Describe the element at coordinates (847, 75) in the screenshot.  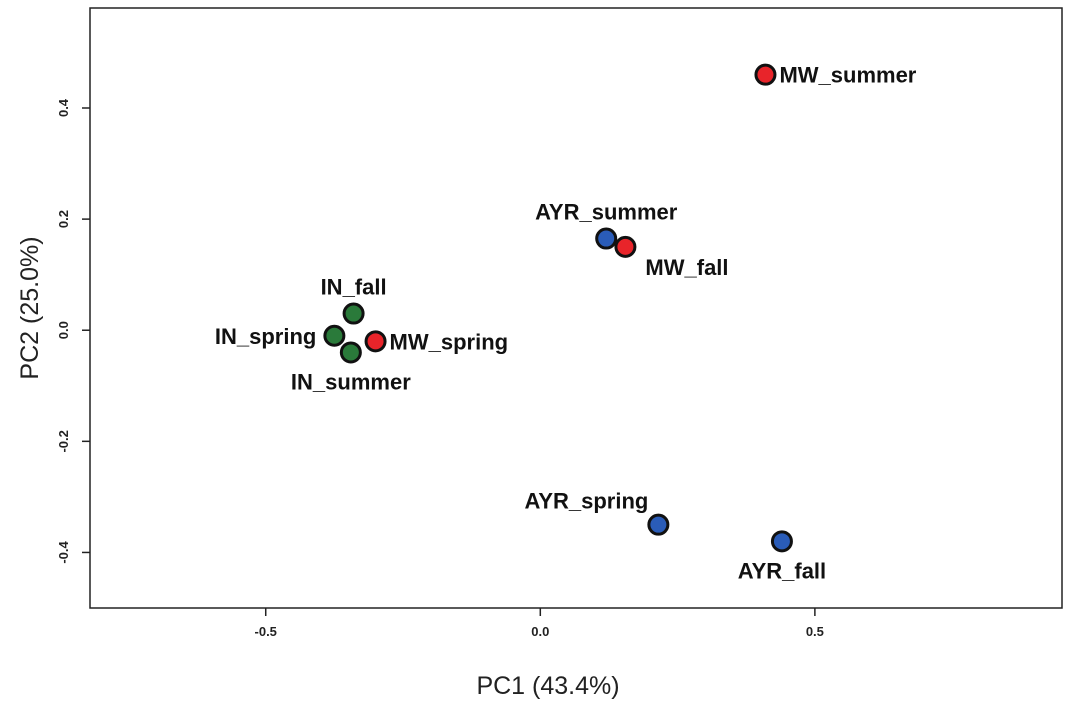
I see `point-label-mw-summer: MW_summer` at that location.